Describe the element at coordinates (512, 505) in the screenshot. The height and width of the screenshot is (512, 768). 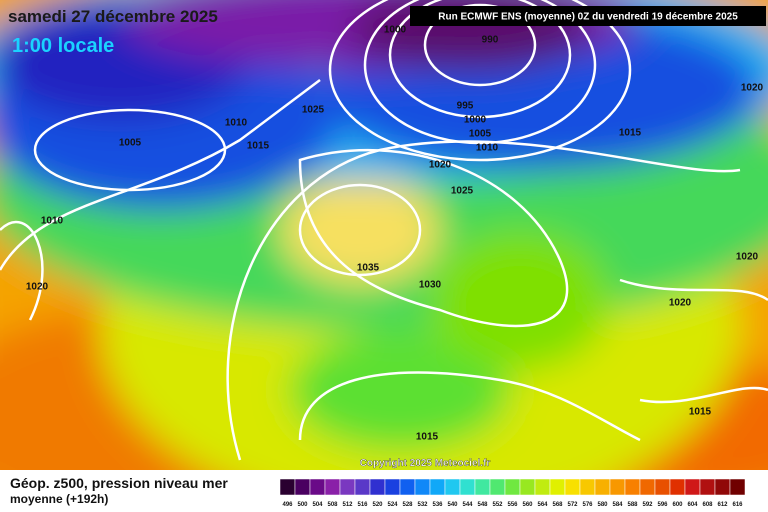
I see `scale-label: 556` at that location.